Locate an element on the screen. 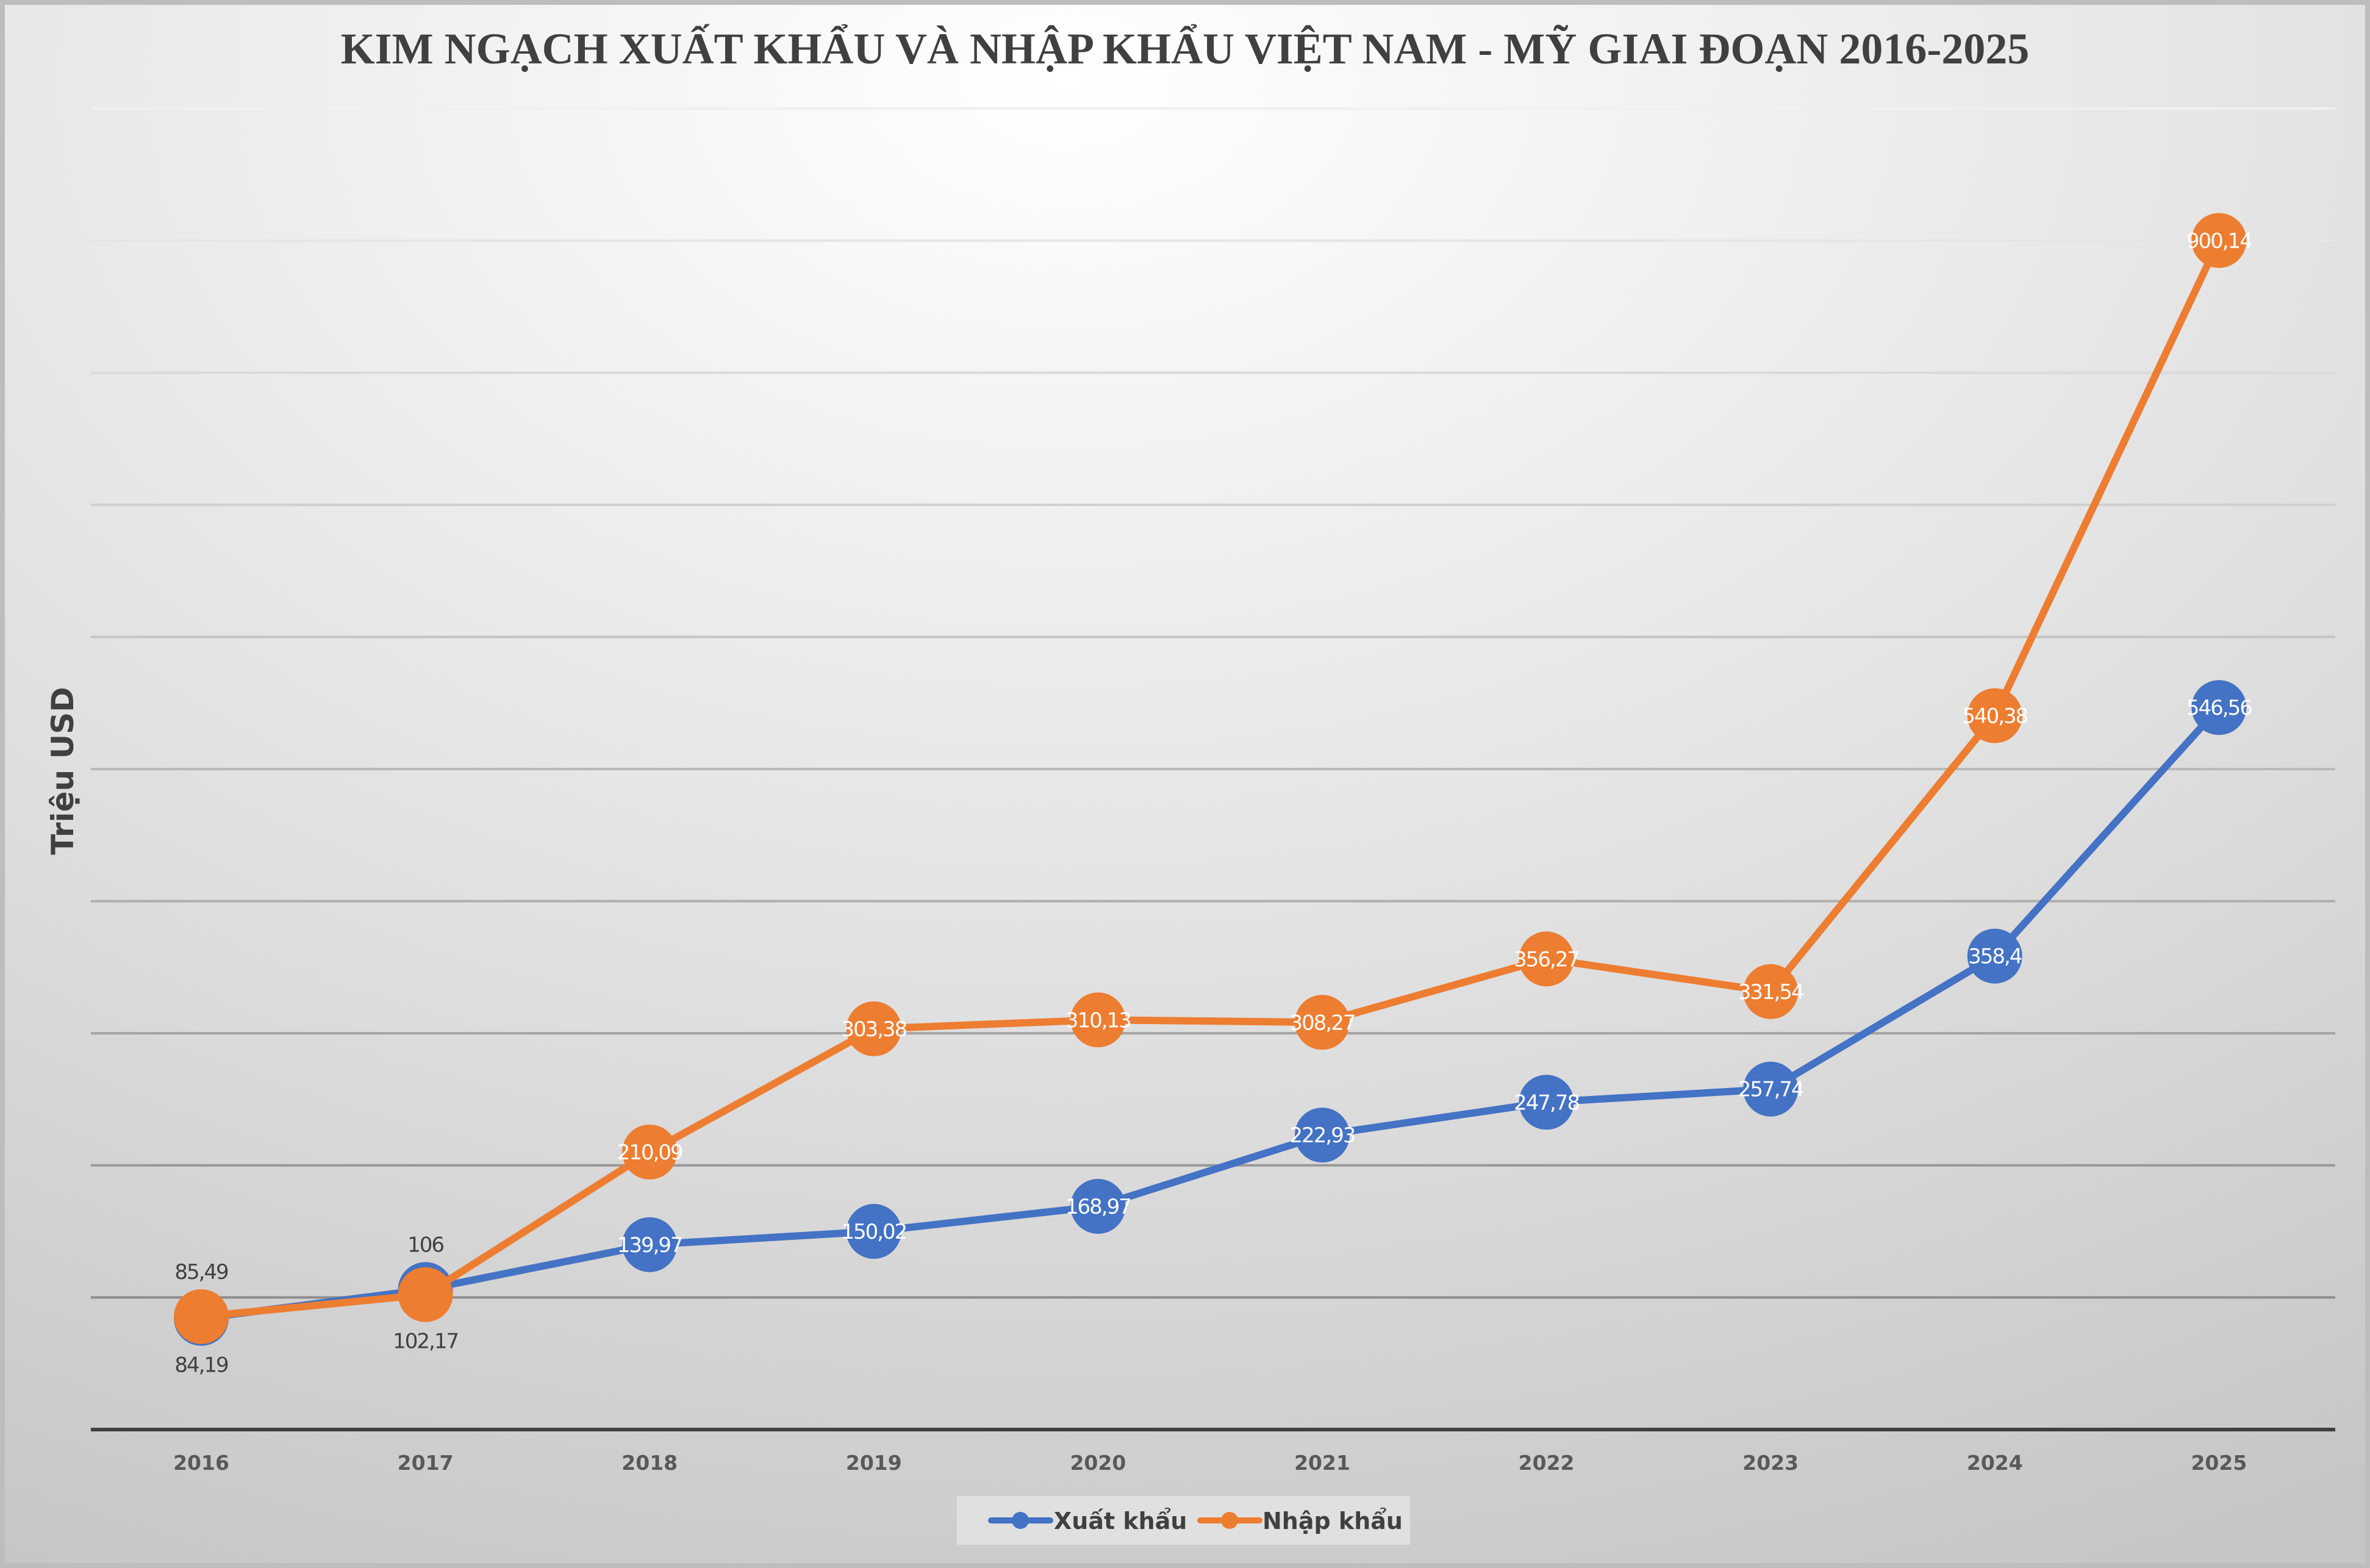  data-label: 540,38 is located at coordinates (1994, 716).